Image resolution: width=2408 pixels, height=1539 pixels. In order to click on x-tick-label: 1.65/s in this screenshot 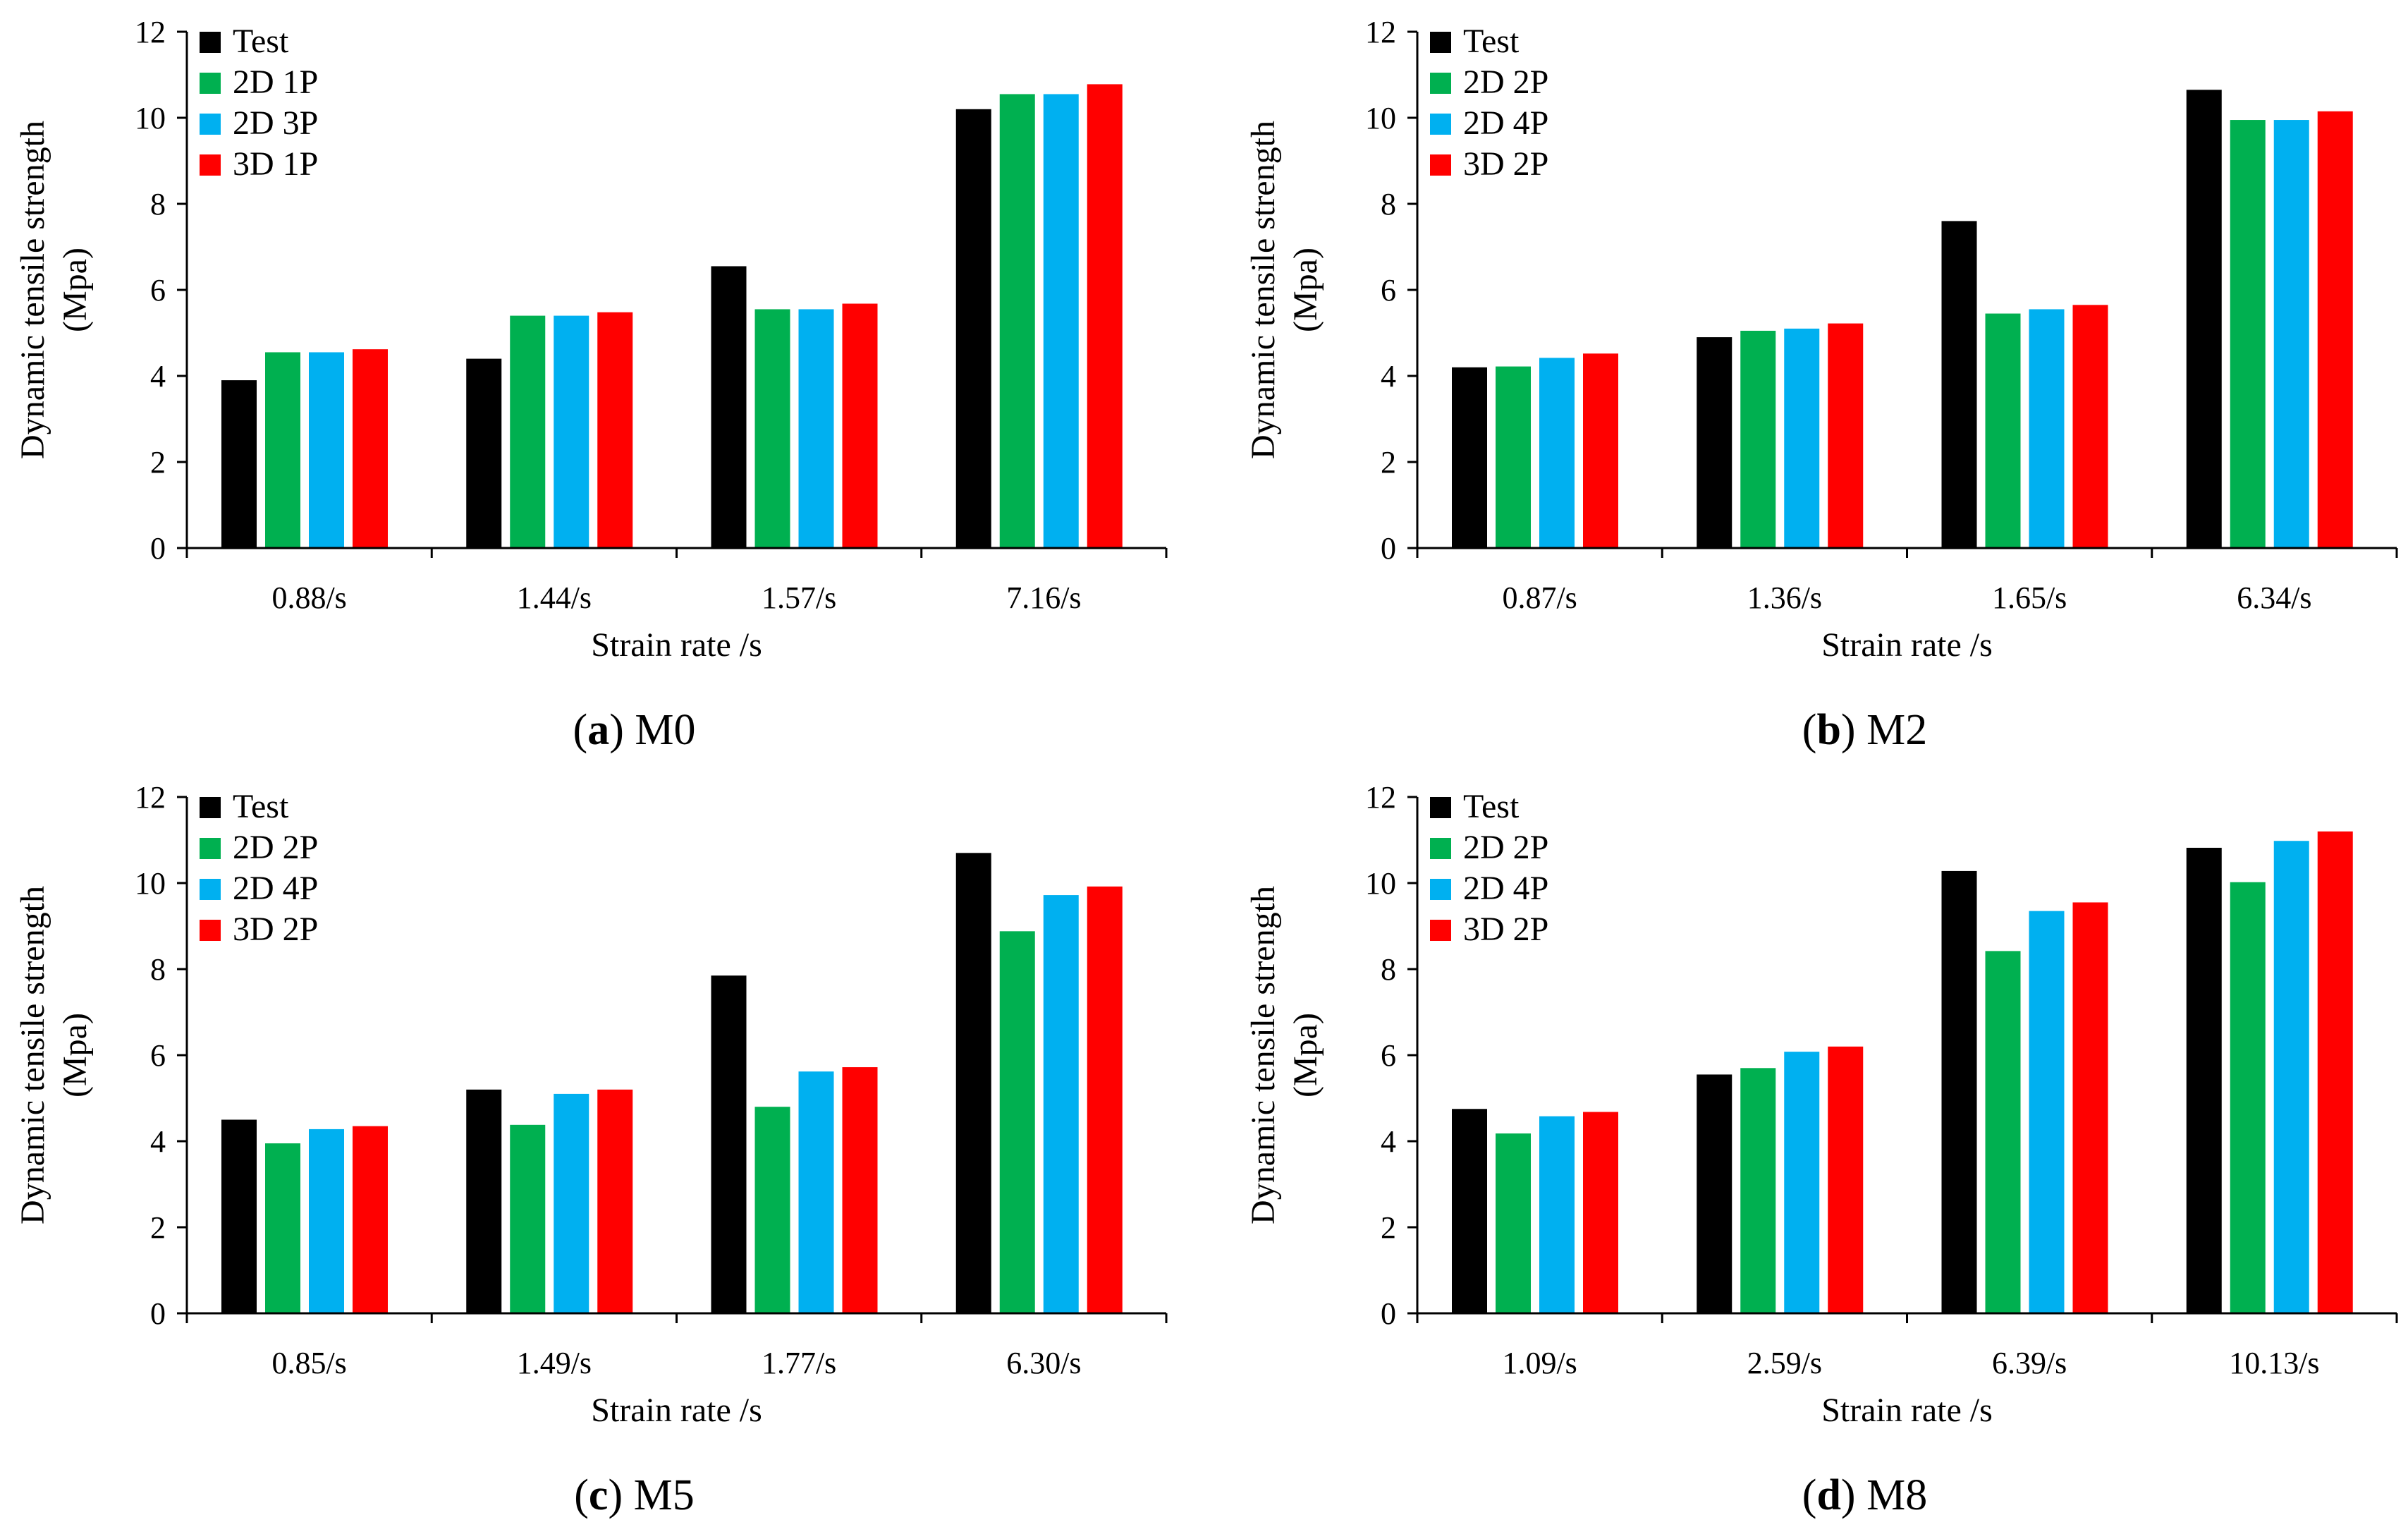, I will do `click(2029, 597)`.